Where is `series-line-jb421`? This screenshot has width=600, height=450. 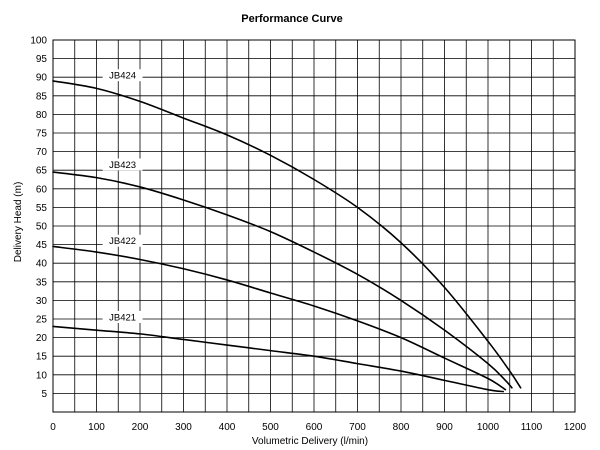
series-line-jb421 is located at coordinates (278, 359).